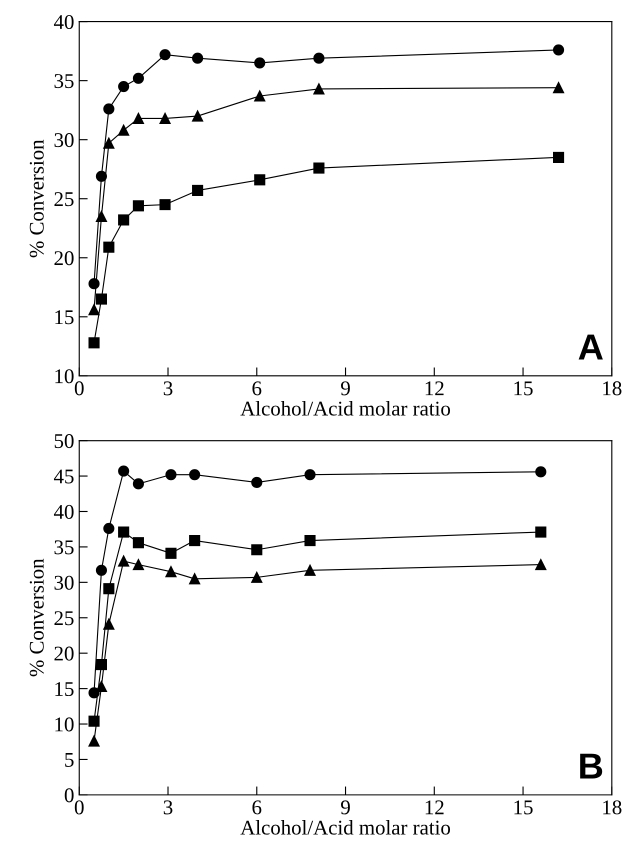  I want to click on y-tick-label: 45, so click(64, 477).